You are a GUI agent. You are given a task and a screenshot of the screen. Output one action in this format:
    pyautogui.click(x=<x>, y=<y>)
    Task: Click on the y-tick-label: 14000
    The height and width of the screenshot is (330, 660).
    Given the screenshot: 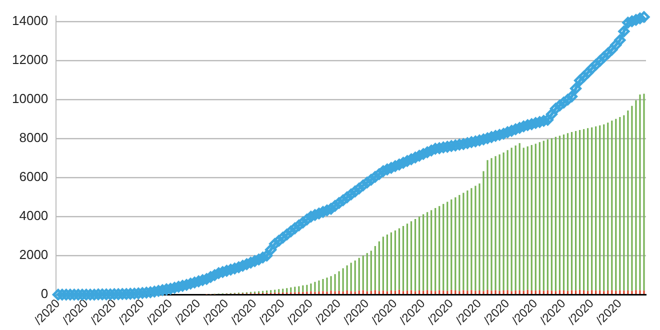 What is the action you would take?
    pyautogui.click(x=30, y=20)
    